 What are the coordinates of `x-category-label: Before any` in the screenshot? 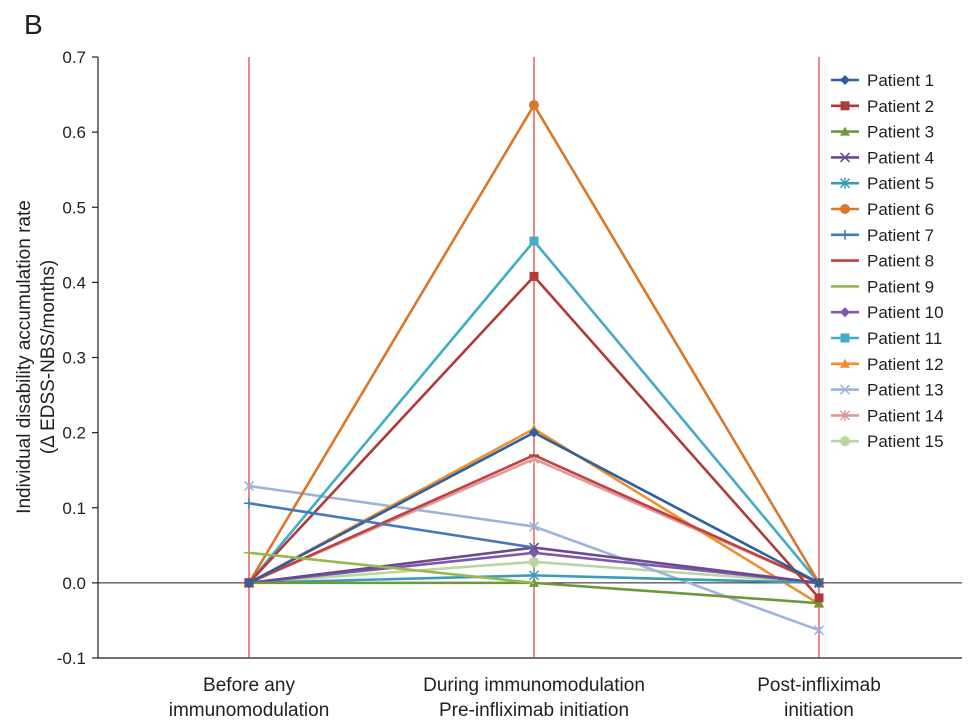 It's located at (249, 685).